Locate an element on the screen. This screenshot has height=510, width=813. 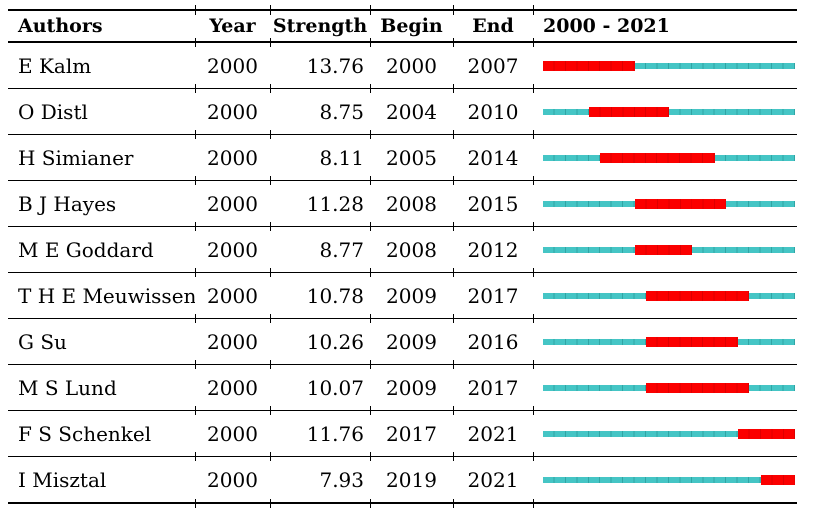
table-row: F S Schenkel 2000 11.76 2017 2021 is located at coordinates (402, 431).